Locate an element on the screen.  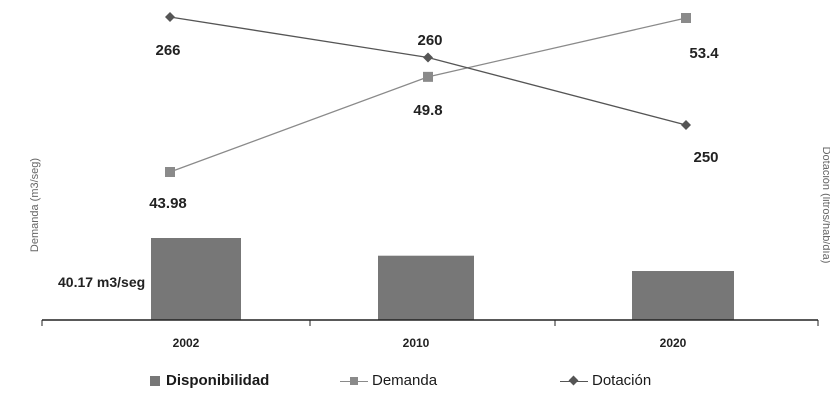
bar-2010 is located at coordinates (426, 287).